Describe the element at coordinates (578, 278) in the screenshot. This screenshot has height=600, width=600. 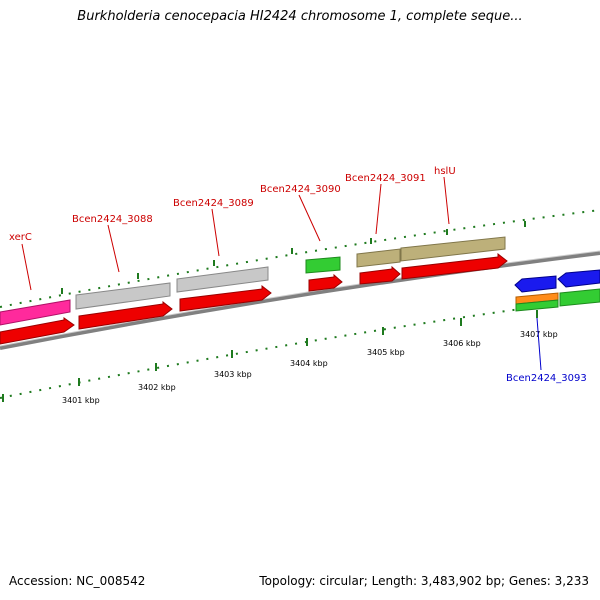
I see `gene-bar-blue` at that location.